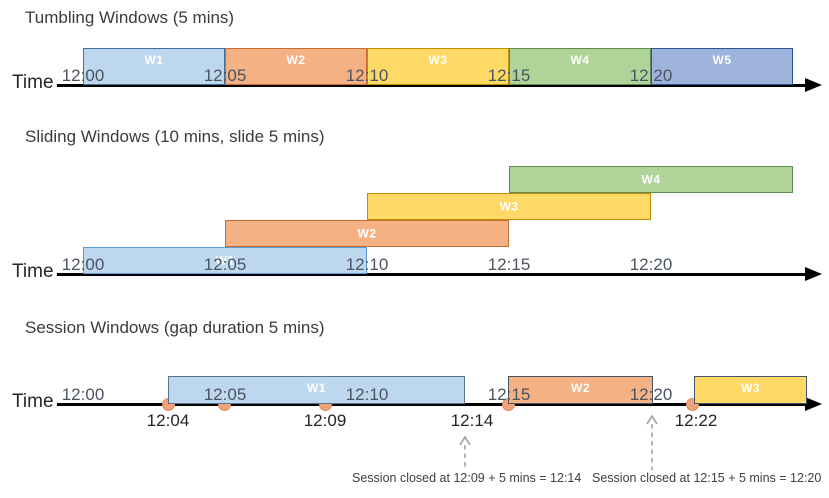  I want to click on session-close-annotation: Session closed at 12:09 + 5 mins = 12:14, so click(467, 478).